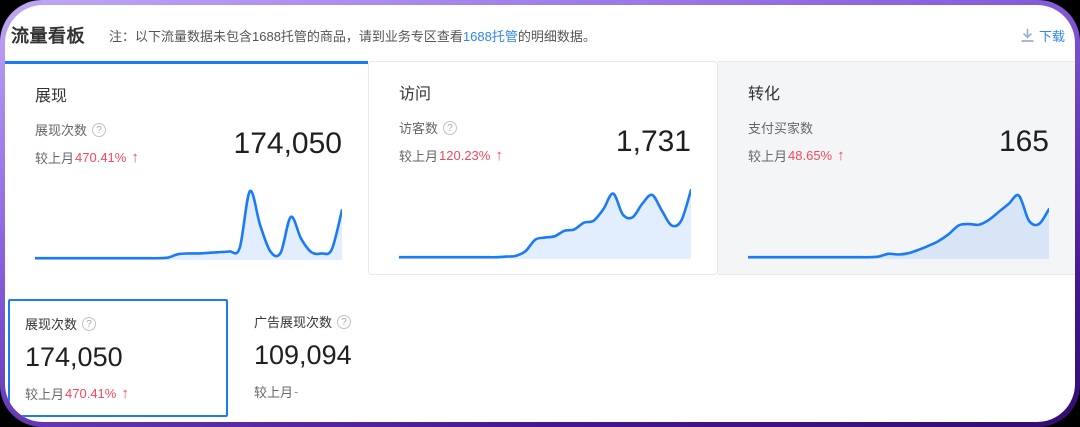 The height and width of the screenshot is (427, 1080). I want to click on metric-label: 访客数, so click(451, 127).